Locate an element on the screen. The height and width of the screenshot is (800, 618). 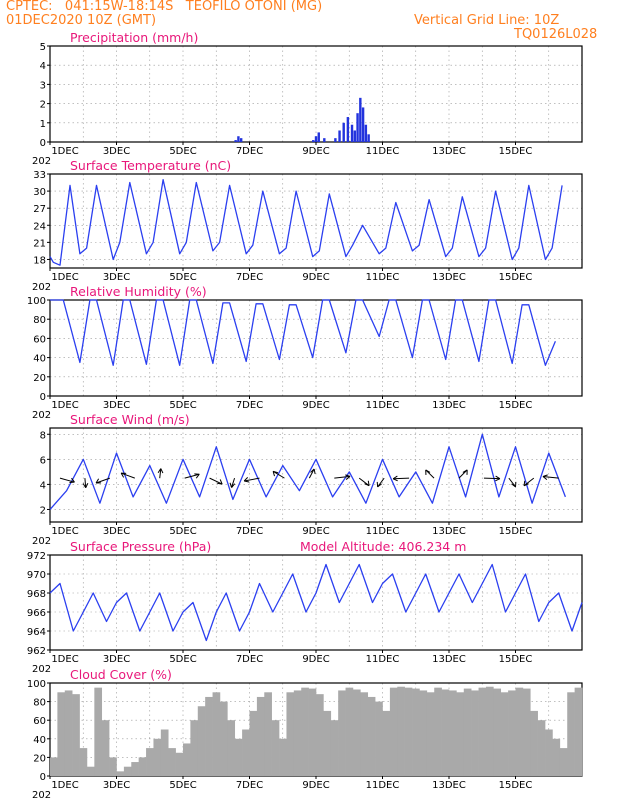
y-tick-label: 962 is located at coordinates (36, 651).